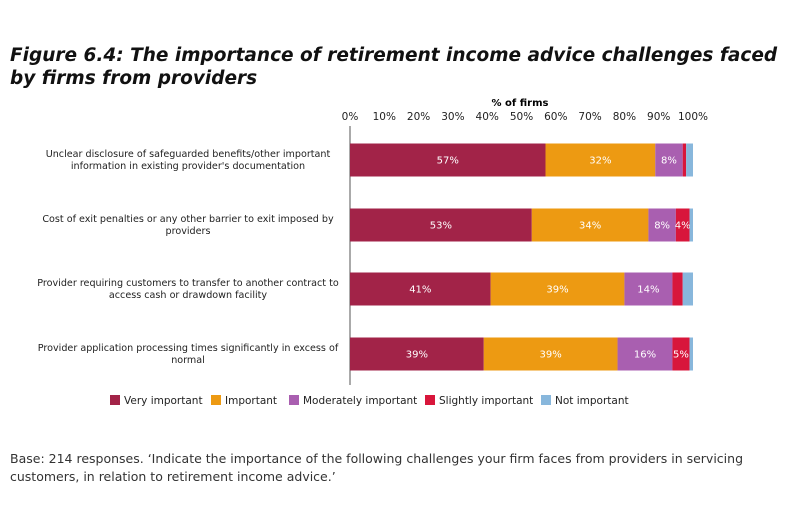 This screenshot has height=527, width=790. What do you see at coordinates (521, 117) in the screenshot?
I see `x-tick-label: 50%` at bounding box center [521, 117].